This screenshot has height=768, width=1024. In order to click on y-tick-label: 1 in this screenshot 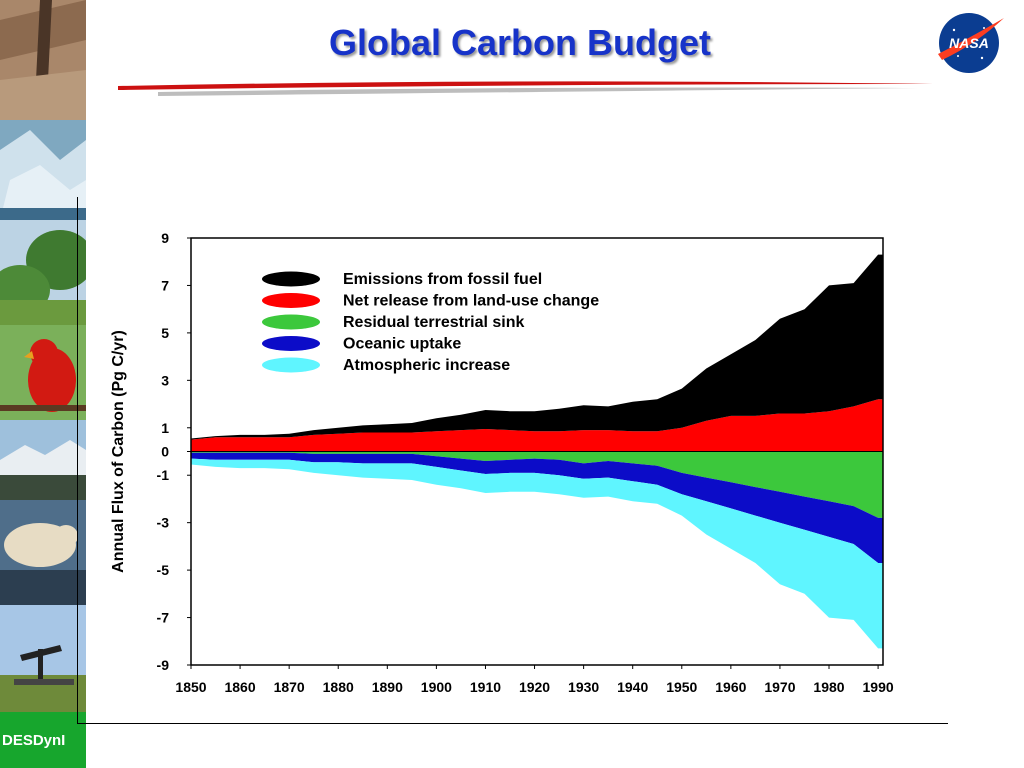, I will do `click(165, 428)`.